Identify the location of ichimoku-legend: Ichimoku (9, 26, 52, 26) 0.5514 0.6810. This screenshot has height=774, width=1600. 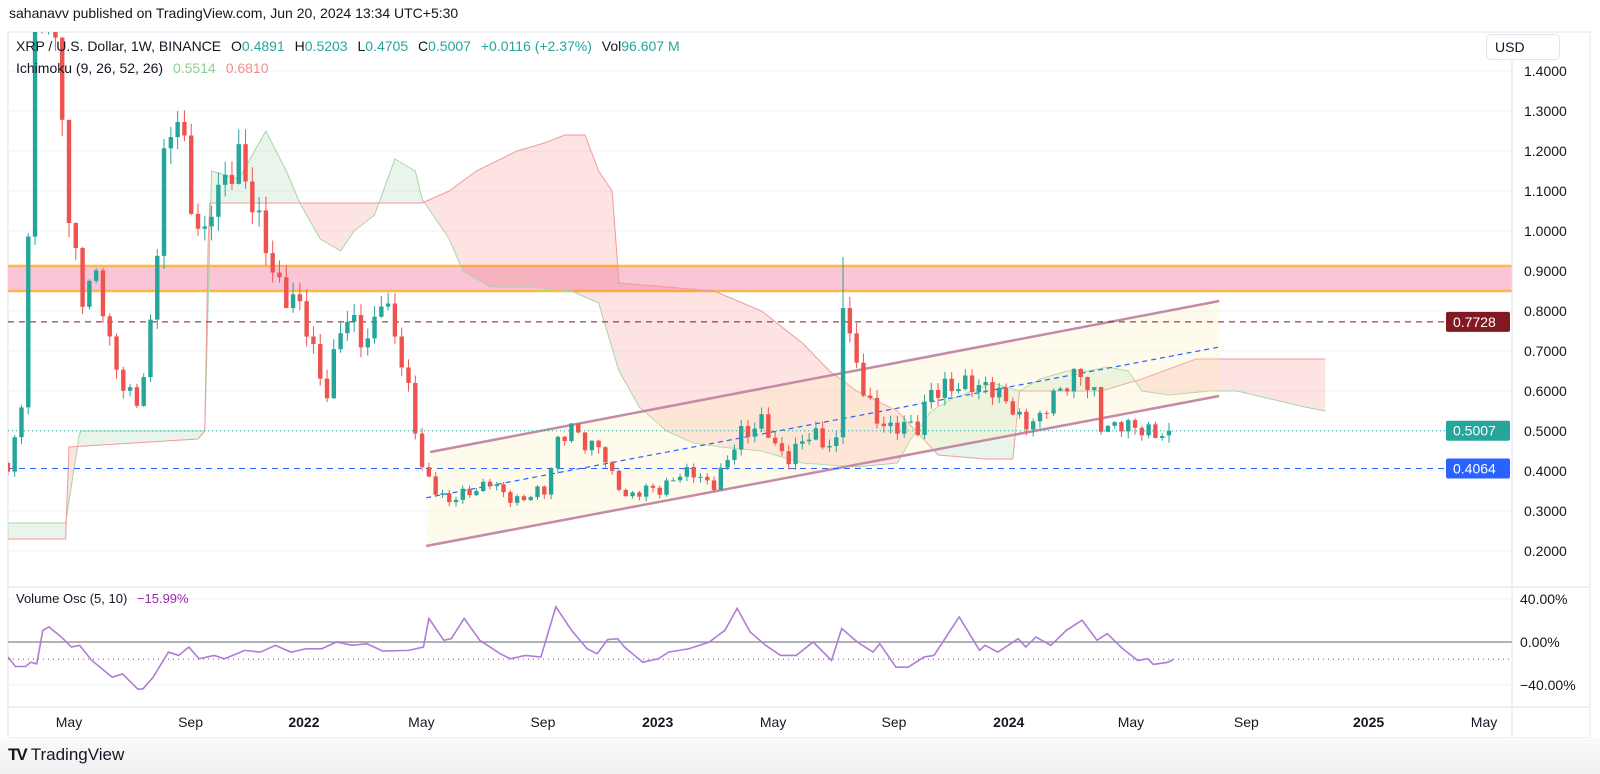
(142, 68).